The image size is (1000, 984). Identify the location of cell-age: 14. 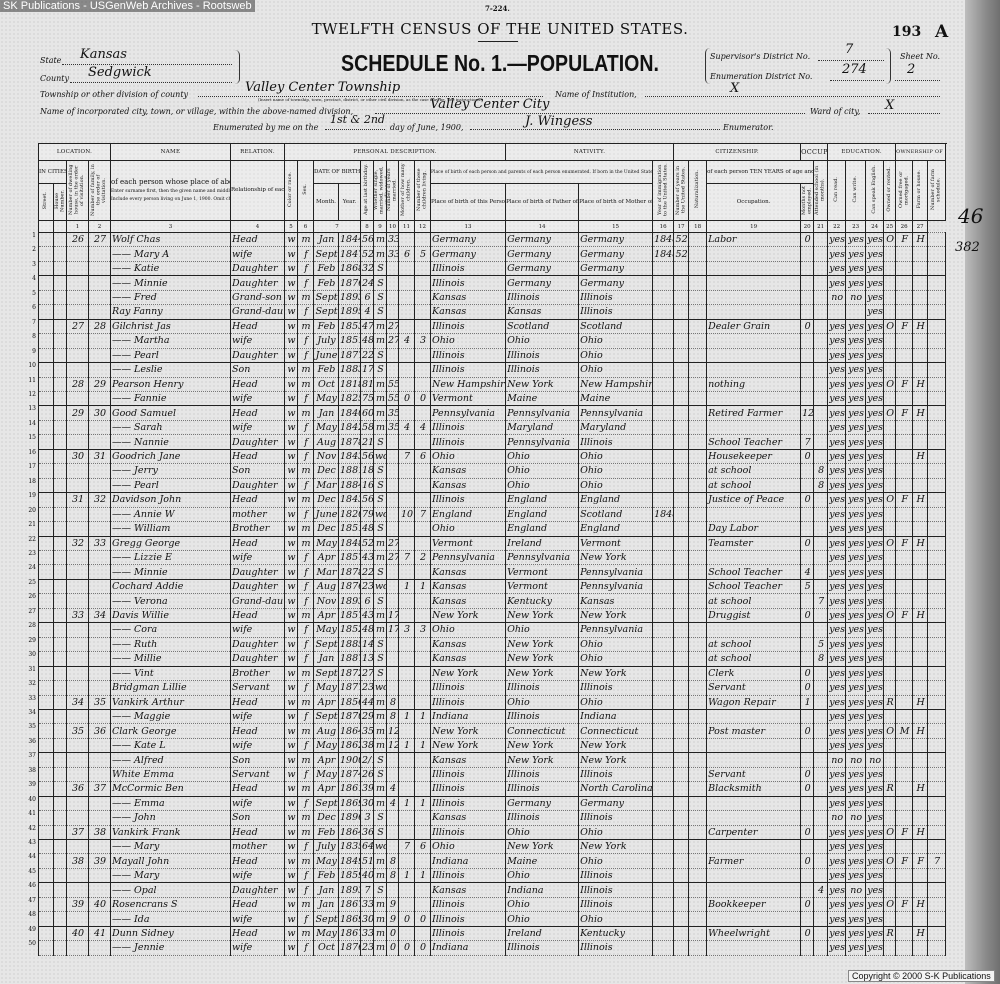
(367, 644).